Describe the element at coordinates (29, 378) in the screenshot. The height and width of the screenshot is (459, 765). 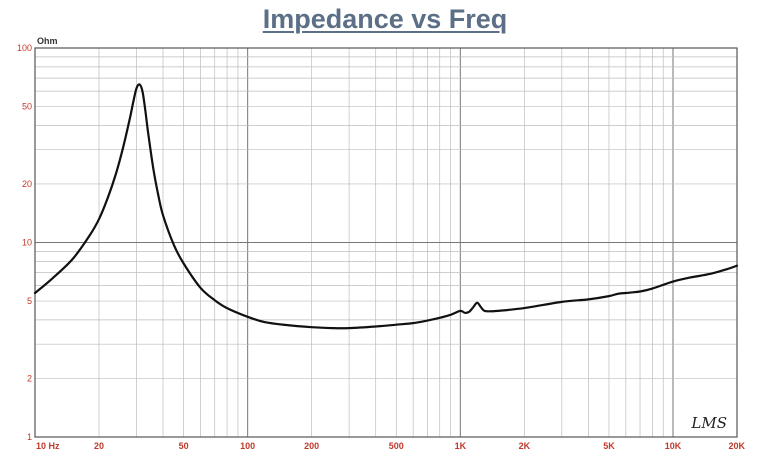
I see `y-tick-label: 2` at that location.